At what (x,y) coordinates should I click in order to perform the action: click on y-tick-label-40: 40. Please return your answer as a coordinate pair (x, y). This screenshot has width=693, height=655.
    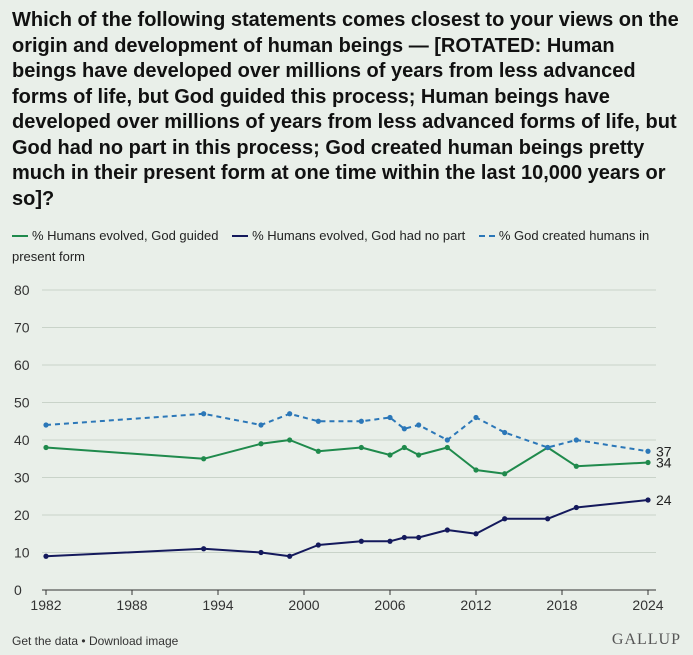
    Looking at the image, I should click on (22, 440).